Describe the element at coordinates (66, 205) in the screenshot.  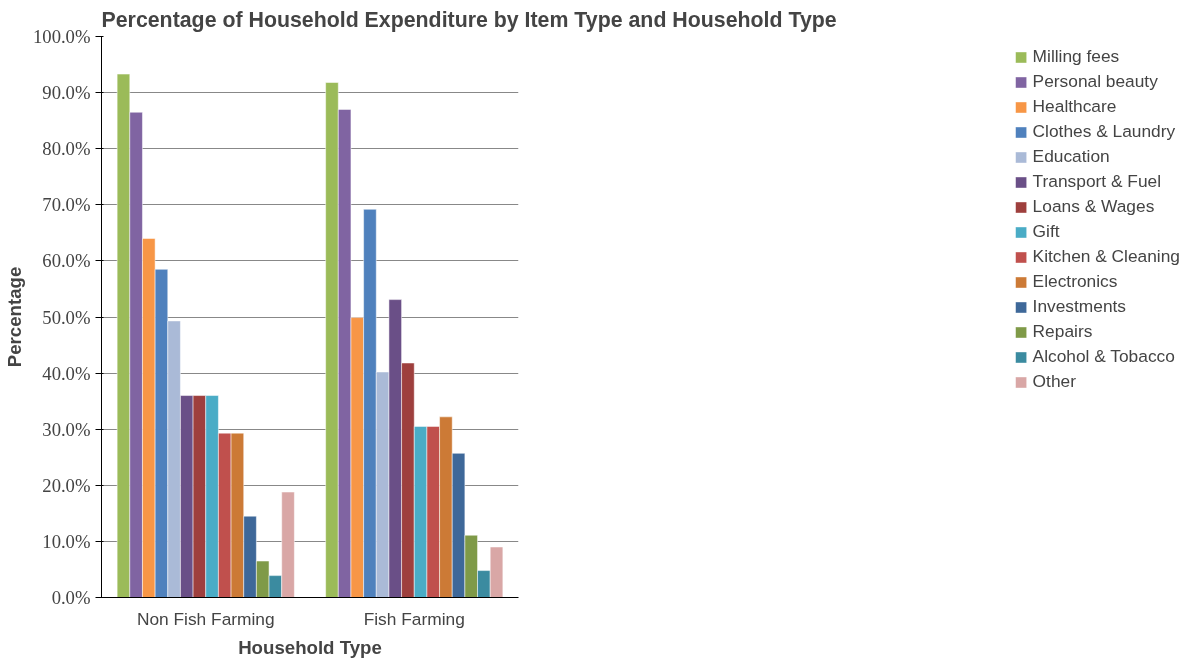
I see `y-tick-label: 70.0%` at that location.